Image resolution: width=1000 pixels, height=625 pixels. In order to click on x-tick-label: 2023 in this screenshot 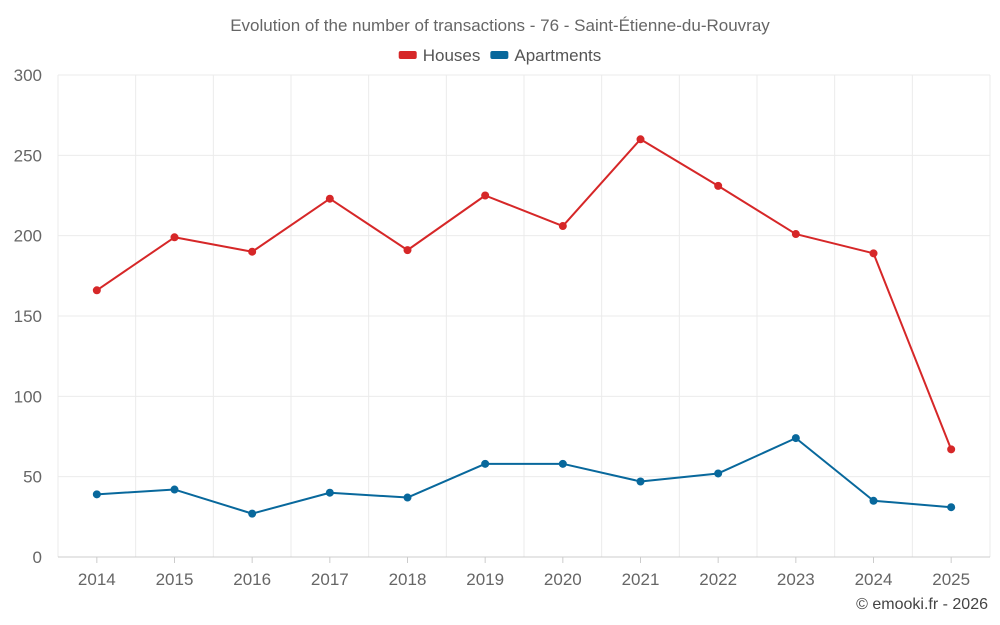, I will do `click(796, 579)`.